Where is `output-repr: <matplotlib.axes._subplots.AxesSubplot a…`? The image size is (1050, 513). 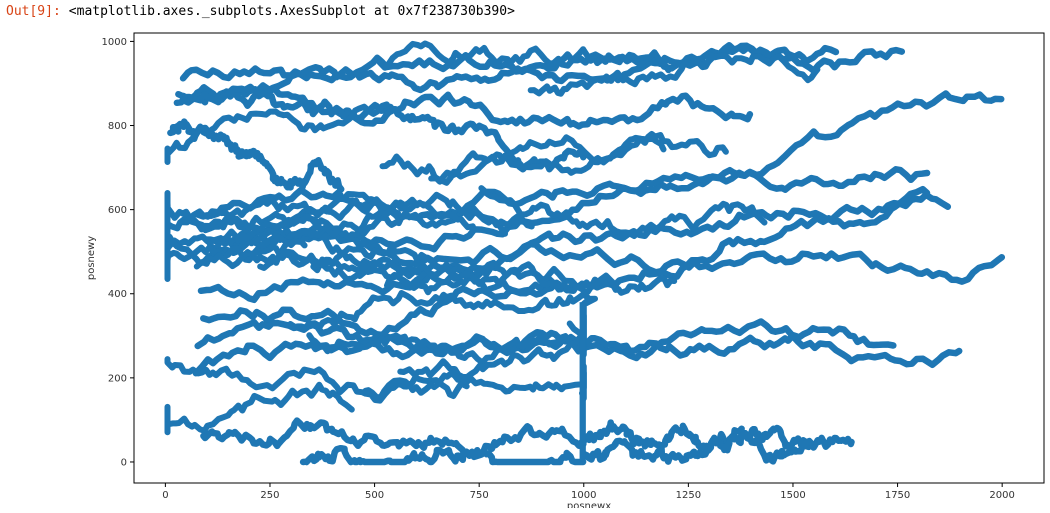
output-repr: <matplotlib.axes._subplots.AxesSubplot a… is located at coordinates (291, 11).